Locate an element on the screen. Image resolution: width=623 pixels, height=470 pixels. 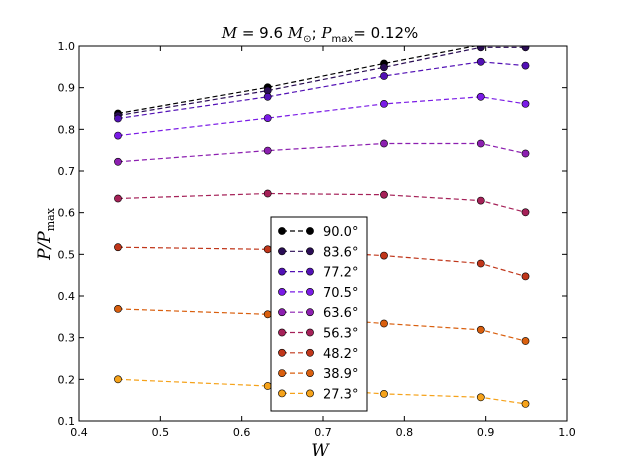
x-axis-label: W is located at coordinates (320, 451).